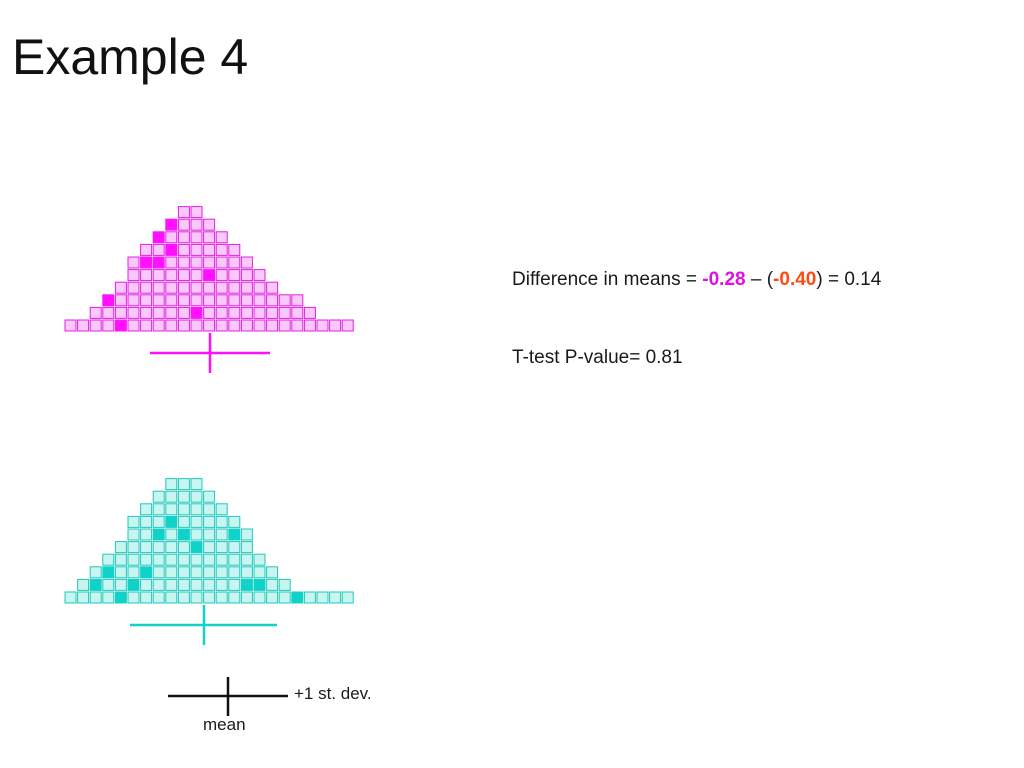 The width and height of the screenshot is (1024, 768). I want to click on difference-dash: – (, so click(759, 279).